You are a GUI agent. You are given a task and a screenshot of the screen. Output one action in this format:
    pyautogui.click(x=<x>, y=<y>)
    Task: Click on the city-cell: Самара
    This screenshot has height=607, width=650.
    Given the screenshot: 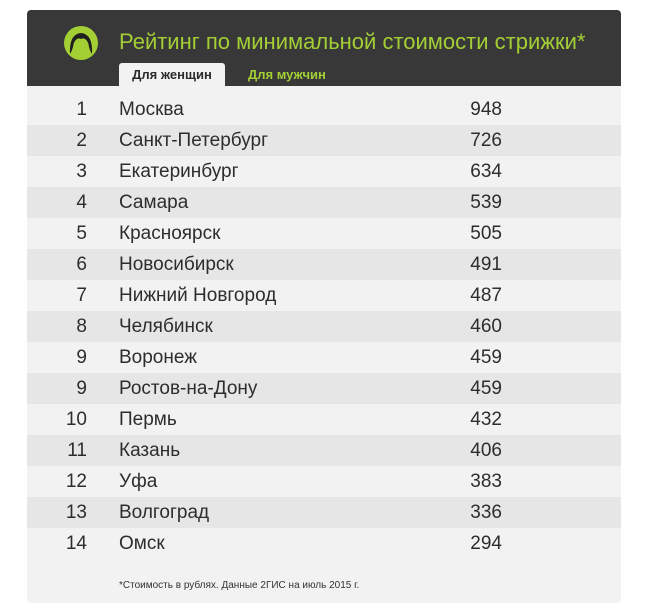 What is the action you would take?
    pyautogui.click(x=154, y=202)
    